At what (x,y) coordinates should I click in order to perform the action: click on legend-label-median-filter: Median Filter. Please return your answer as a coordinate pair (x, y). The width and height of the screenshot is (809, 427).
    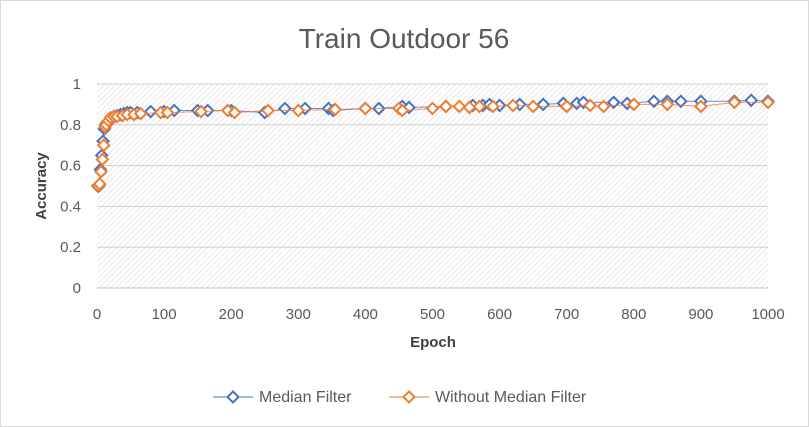
    Looking at the image, I should click on (305, 397).